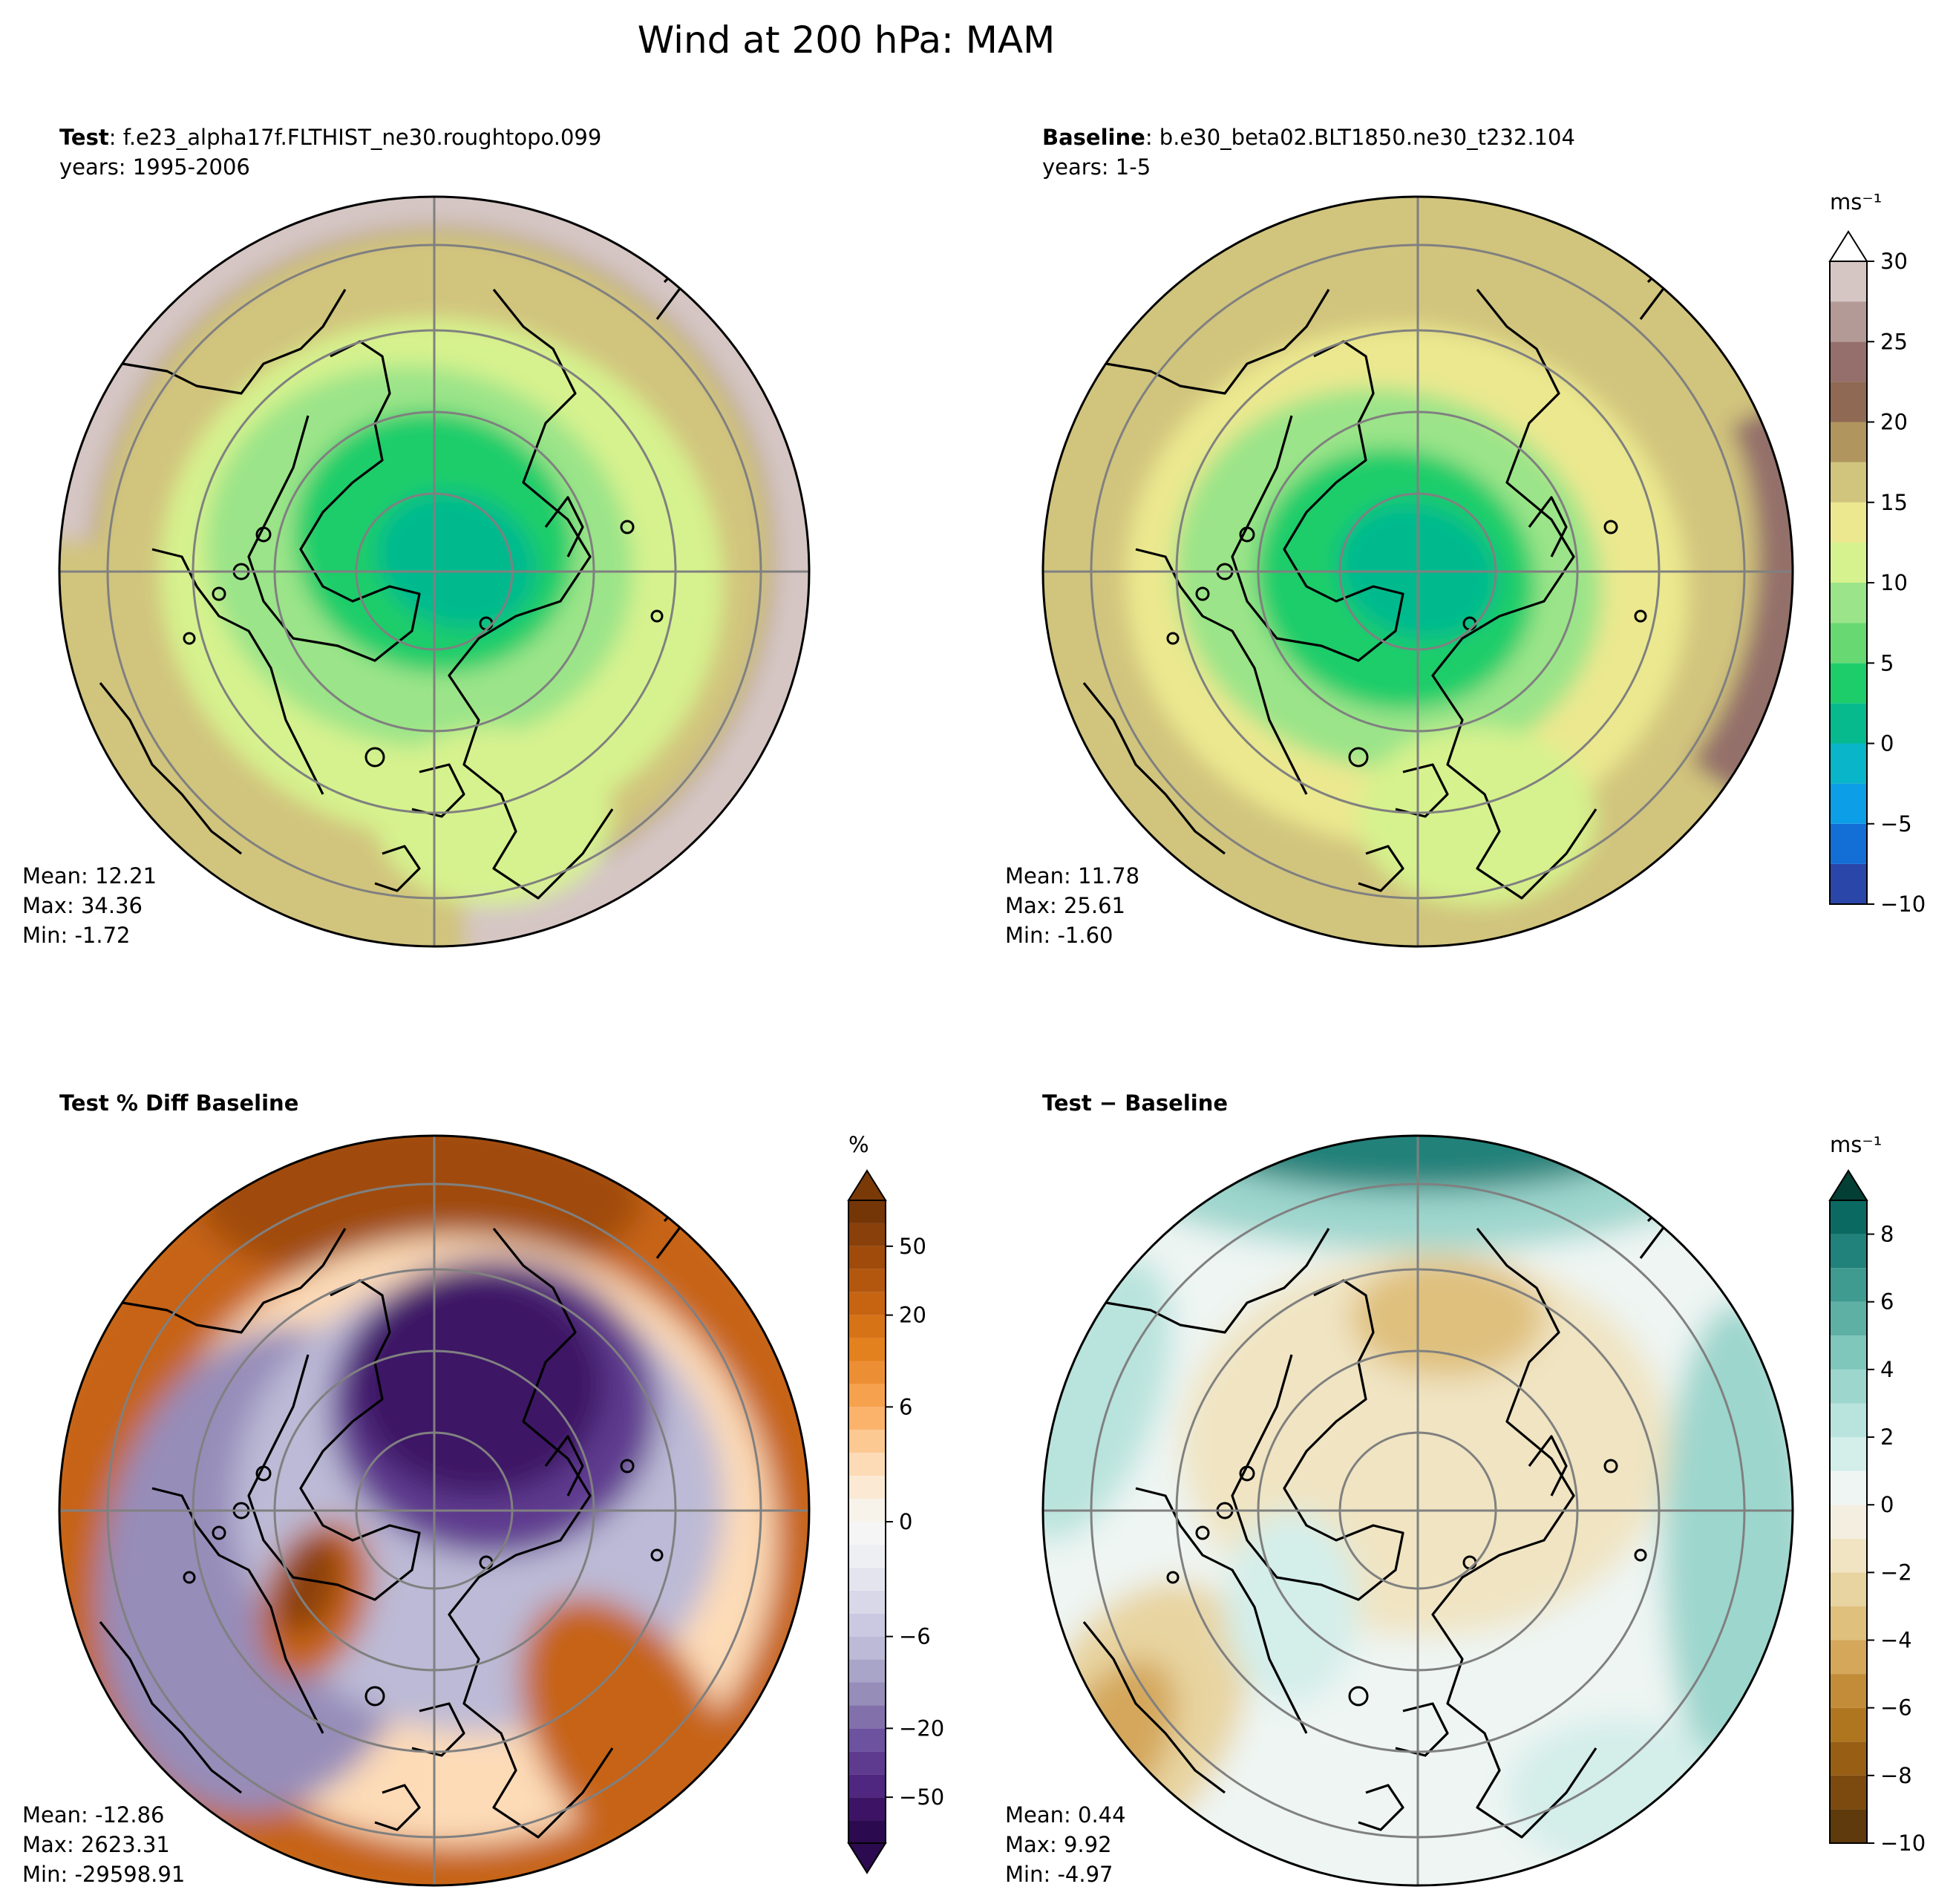 This screenshot has width=1956, height=1904. Describe the element at coordinates (1894, 582) in the screenshot. I see `colorbar-tick-label: 10` at that location.